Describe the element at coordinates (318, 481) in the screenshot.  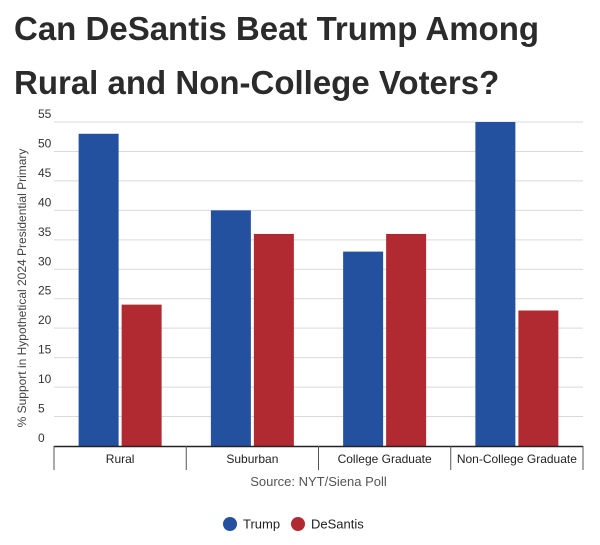
I see `source-note: Source: NYT/Siena Poll` at that location.